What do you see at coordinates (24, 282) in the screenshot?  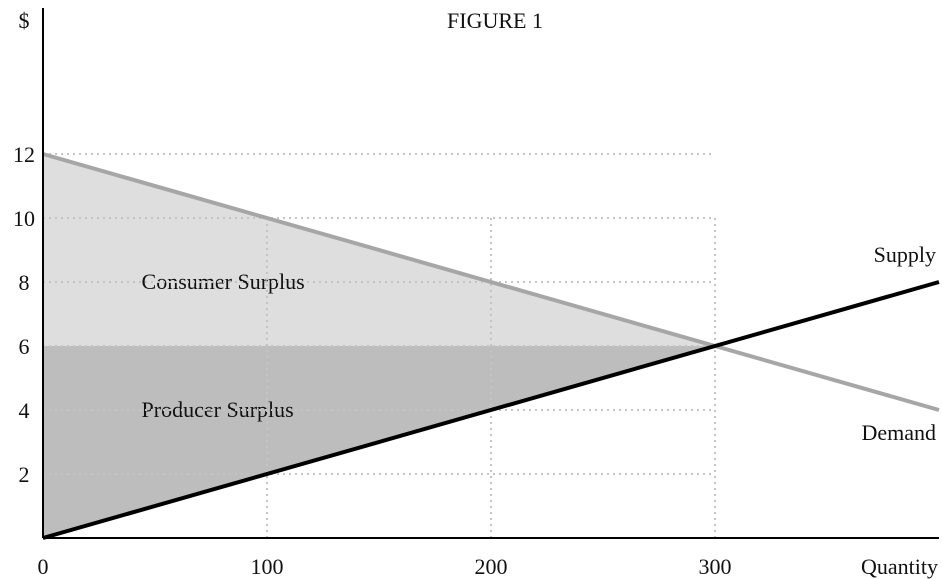 I see `y-tick-label-8: 8` at bounding box center [24, 282].